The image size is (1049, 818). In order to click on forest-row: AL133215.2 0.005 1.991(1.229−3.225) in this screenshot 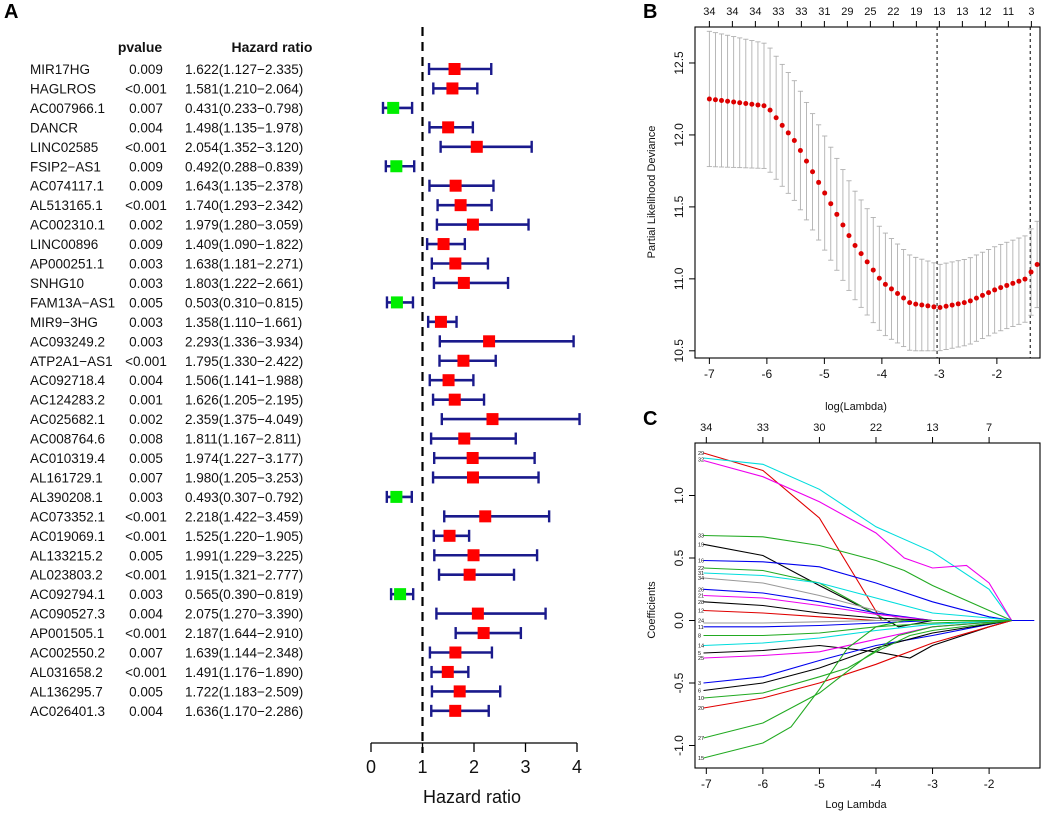, I will do `click(284, 555)`.